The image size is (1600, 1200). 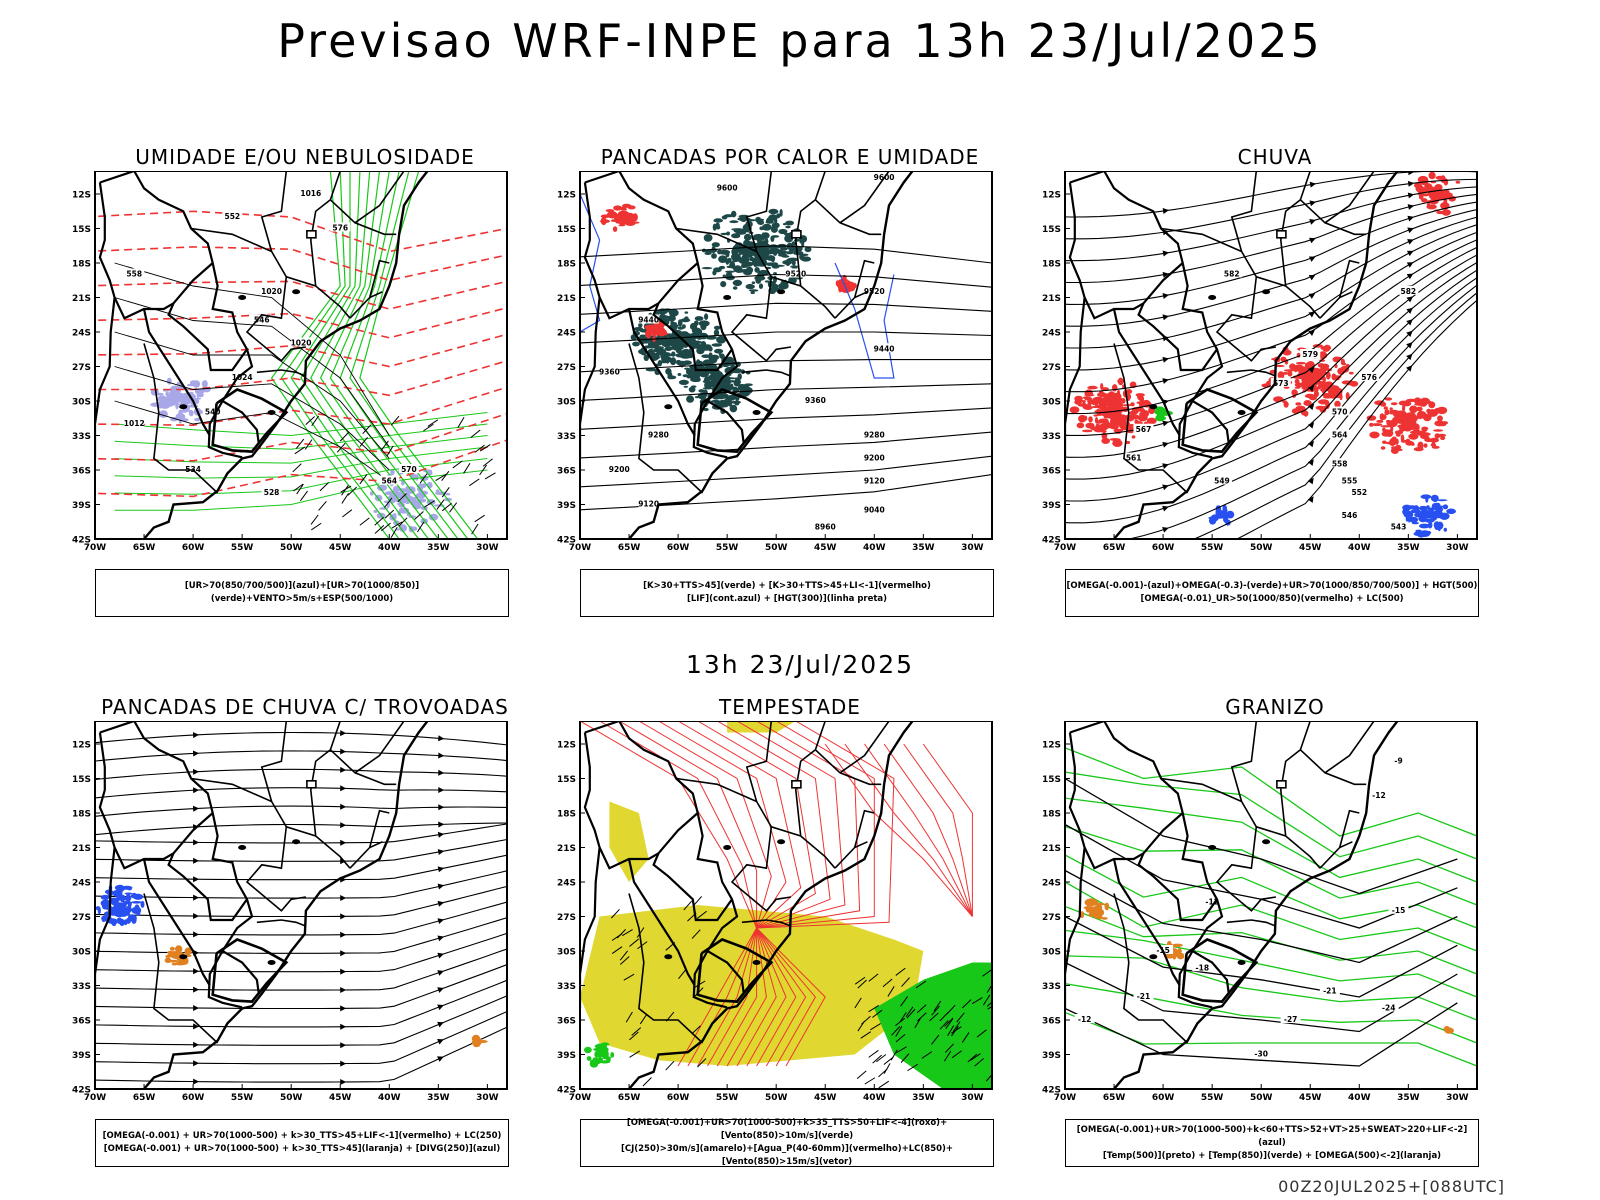 What do you see at coordinates (590, 263) in the screenshot?
I see `lif-contour-blue` at bounding box center [590, 263].